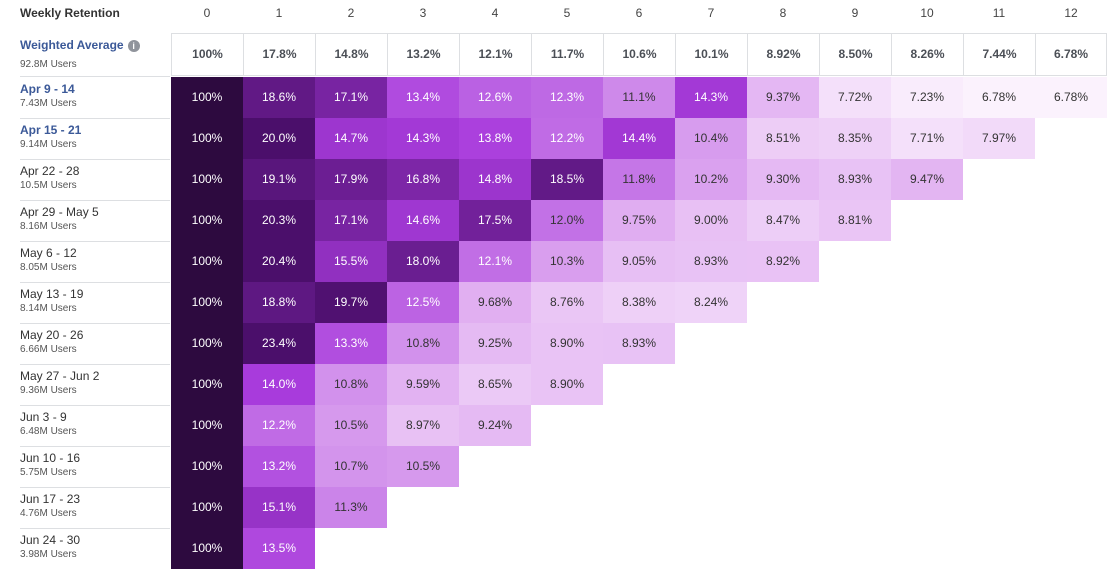  Describe the element at coordinates (279, 548) in the screenshot. I see `heatmap-cell: 13.5%` at that location.